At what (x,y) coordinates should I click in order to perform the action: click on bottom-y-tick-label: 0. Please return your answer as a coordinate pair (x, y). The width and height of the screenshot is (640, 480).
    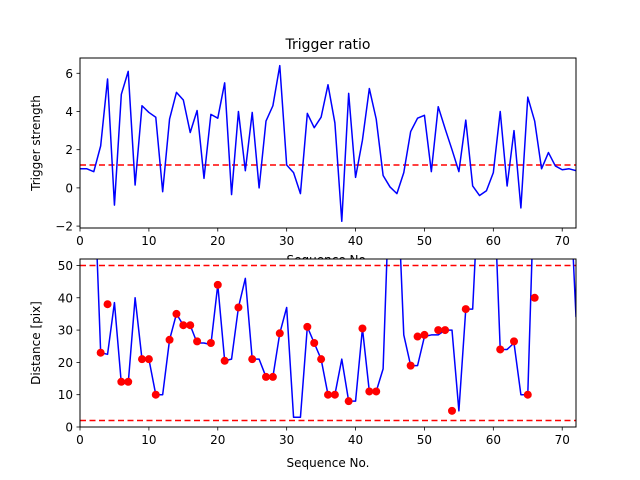
    Looking at the image, I should click on (69, 428).